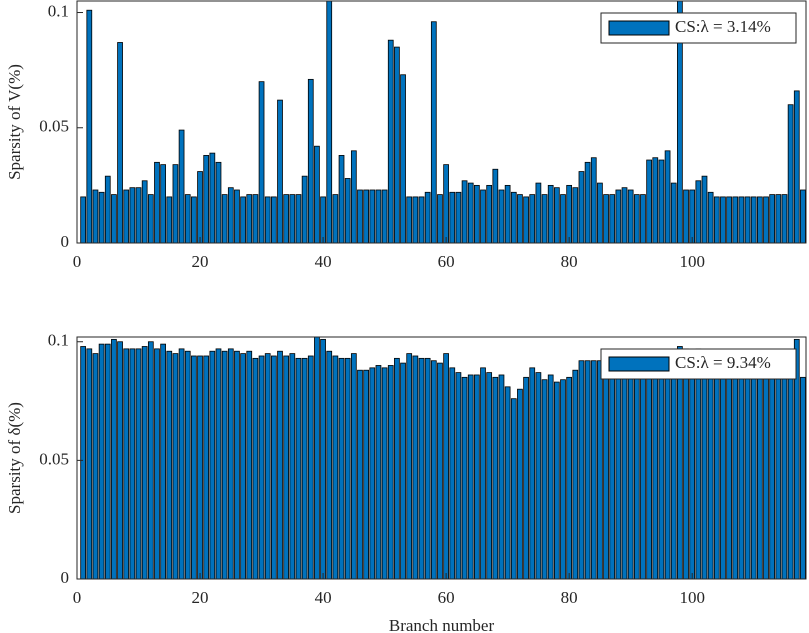  What do you see at coordinates (323, 261) in the screenshot?
I see `x-tick-label: 40` at bounding box center [323, 261].